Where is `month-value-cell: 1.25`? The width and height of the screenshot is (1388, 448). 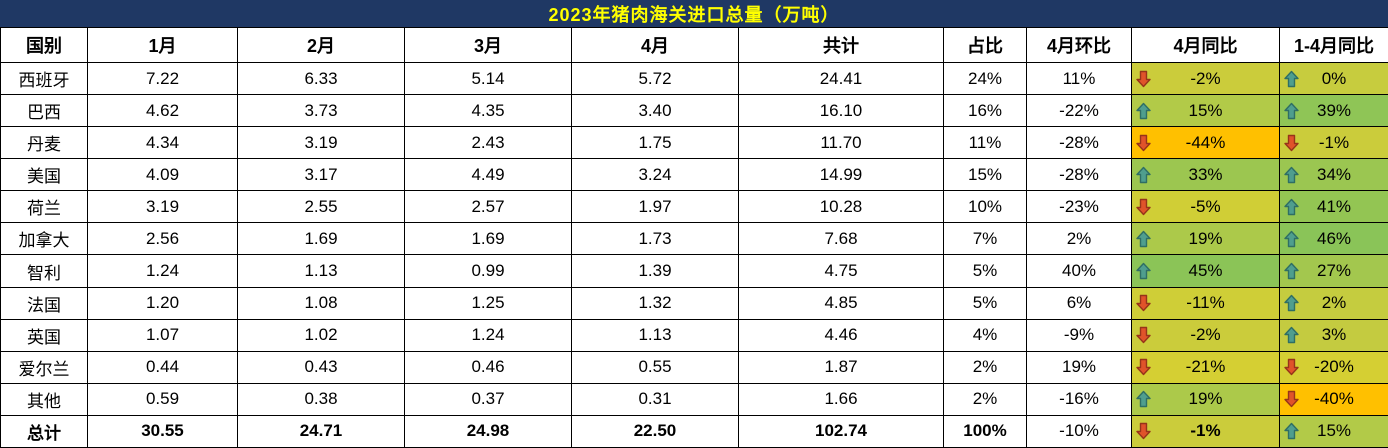 month-value-cell: 1.25 is located at coordinates (488, 303).